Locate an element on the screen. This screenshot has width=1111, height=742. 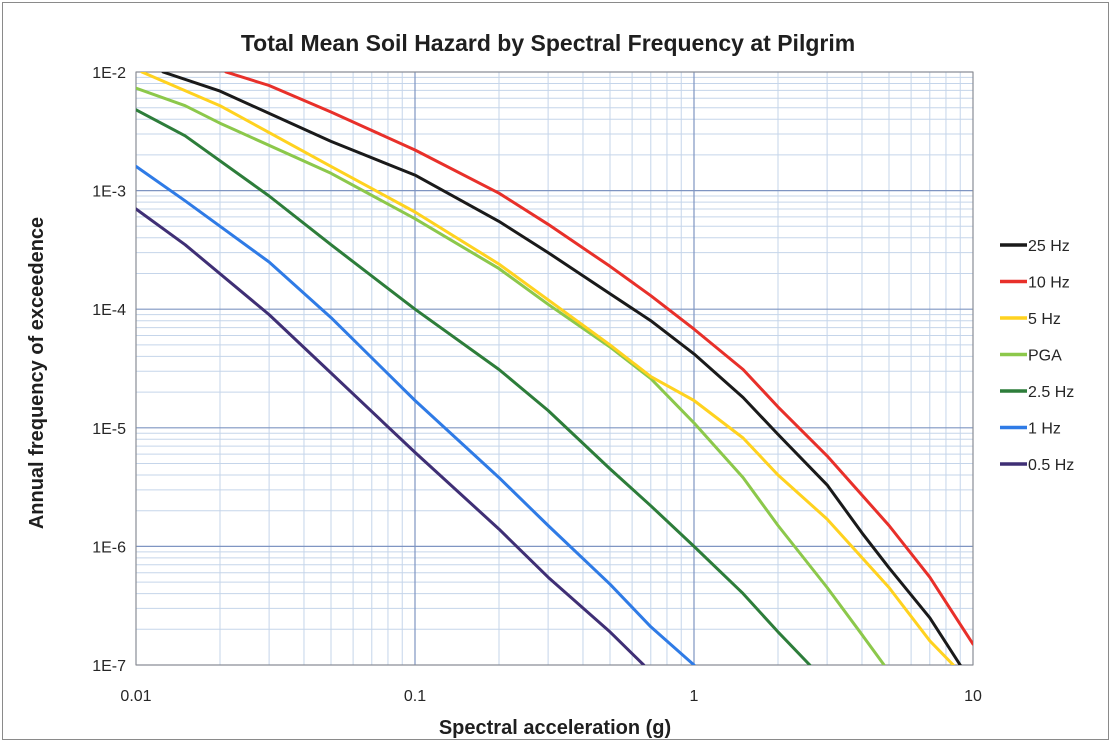
y-tick-label: 1E-6 is located at coordinates (109, 547).